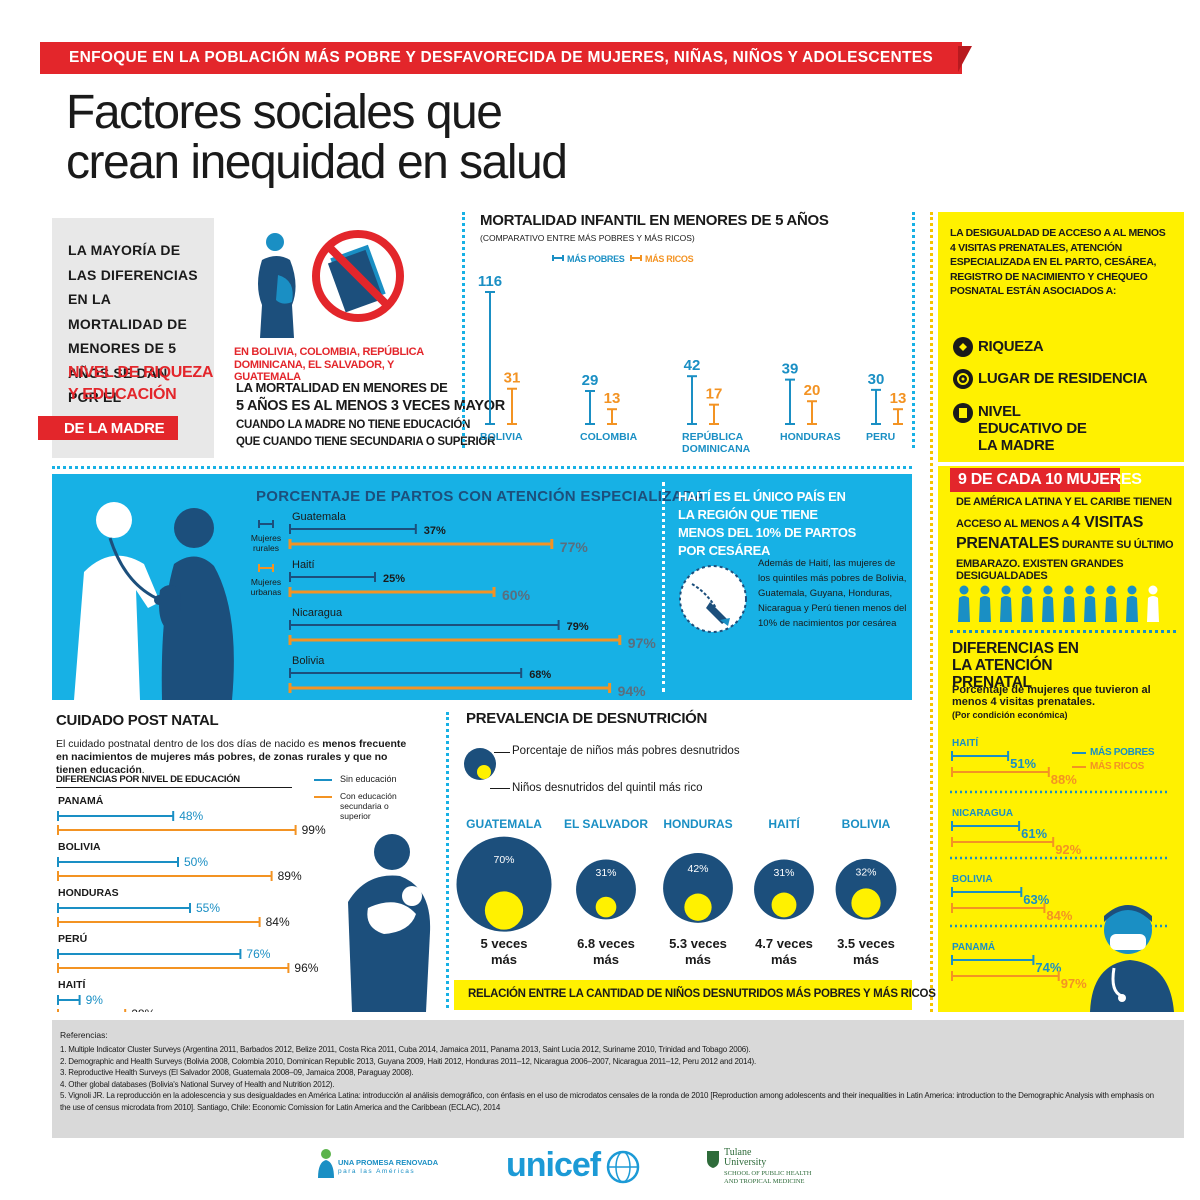 The image size is (1200, 1200). I want to click on postnatal-legend-edu: Con educación secundaria o superior, so click(368, 806).